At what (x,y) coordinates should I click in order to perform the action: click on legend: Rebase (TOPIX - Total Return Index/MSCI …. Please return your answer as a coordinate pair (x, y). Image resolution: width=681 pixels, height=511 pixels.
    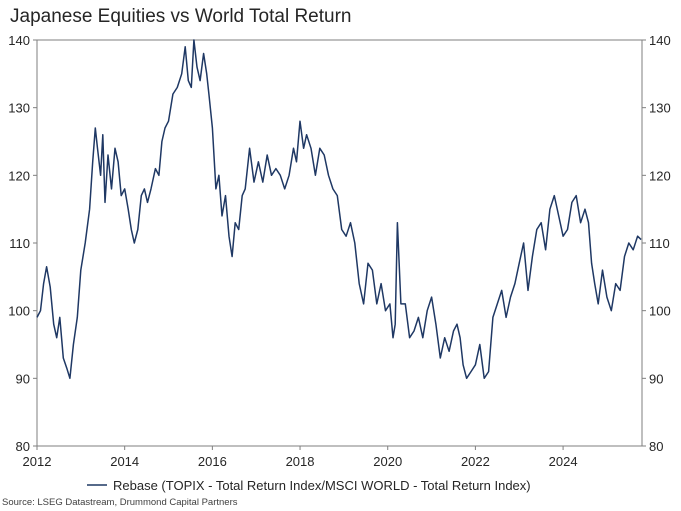
    Looking at the image, I should click on (309, 485).